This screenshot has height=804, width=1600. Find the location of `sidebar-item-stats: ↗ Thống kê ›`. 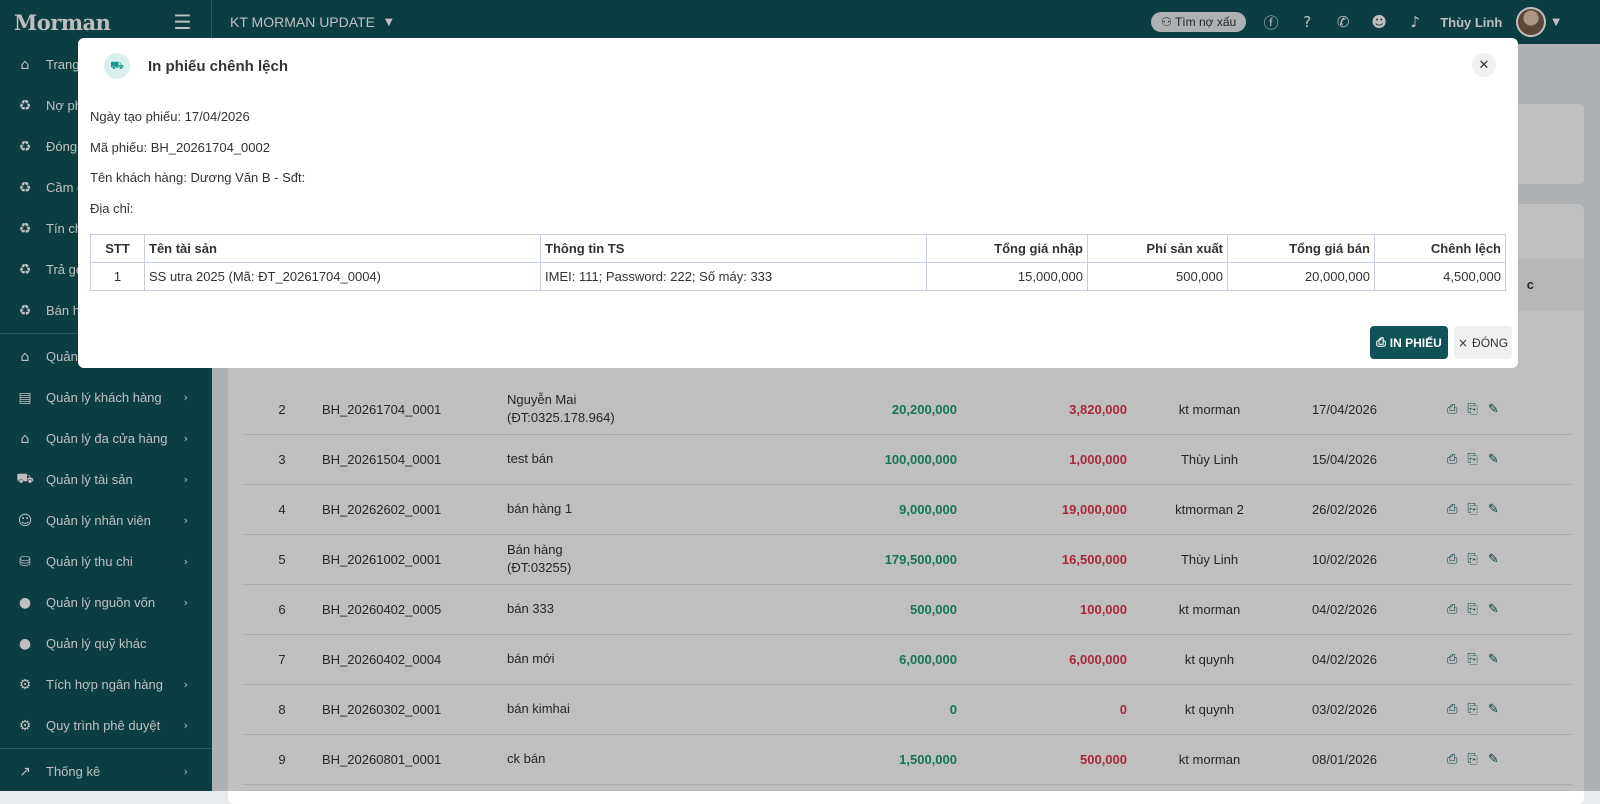

sidebar-item-stats: ↗ Thống kê › is located at coordinates (106, 771).